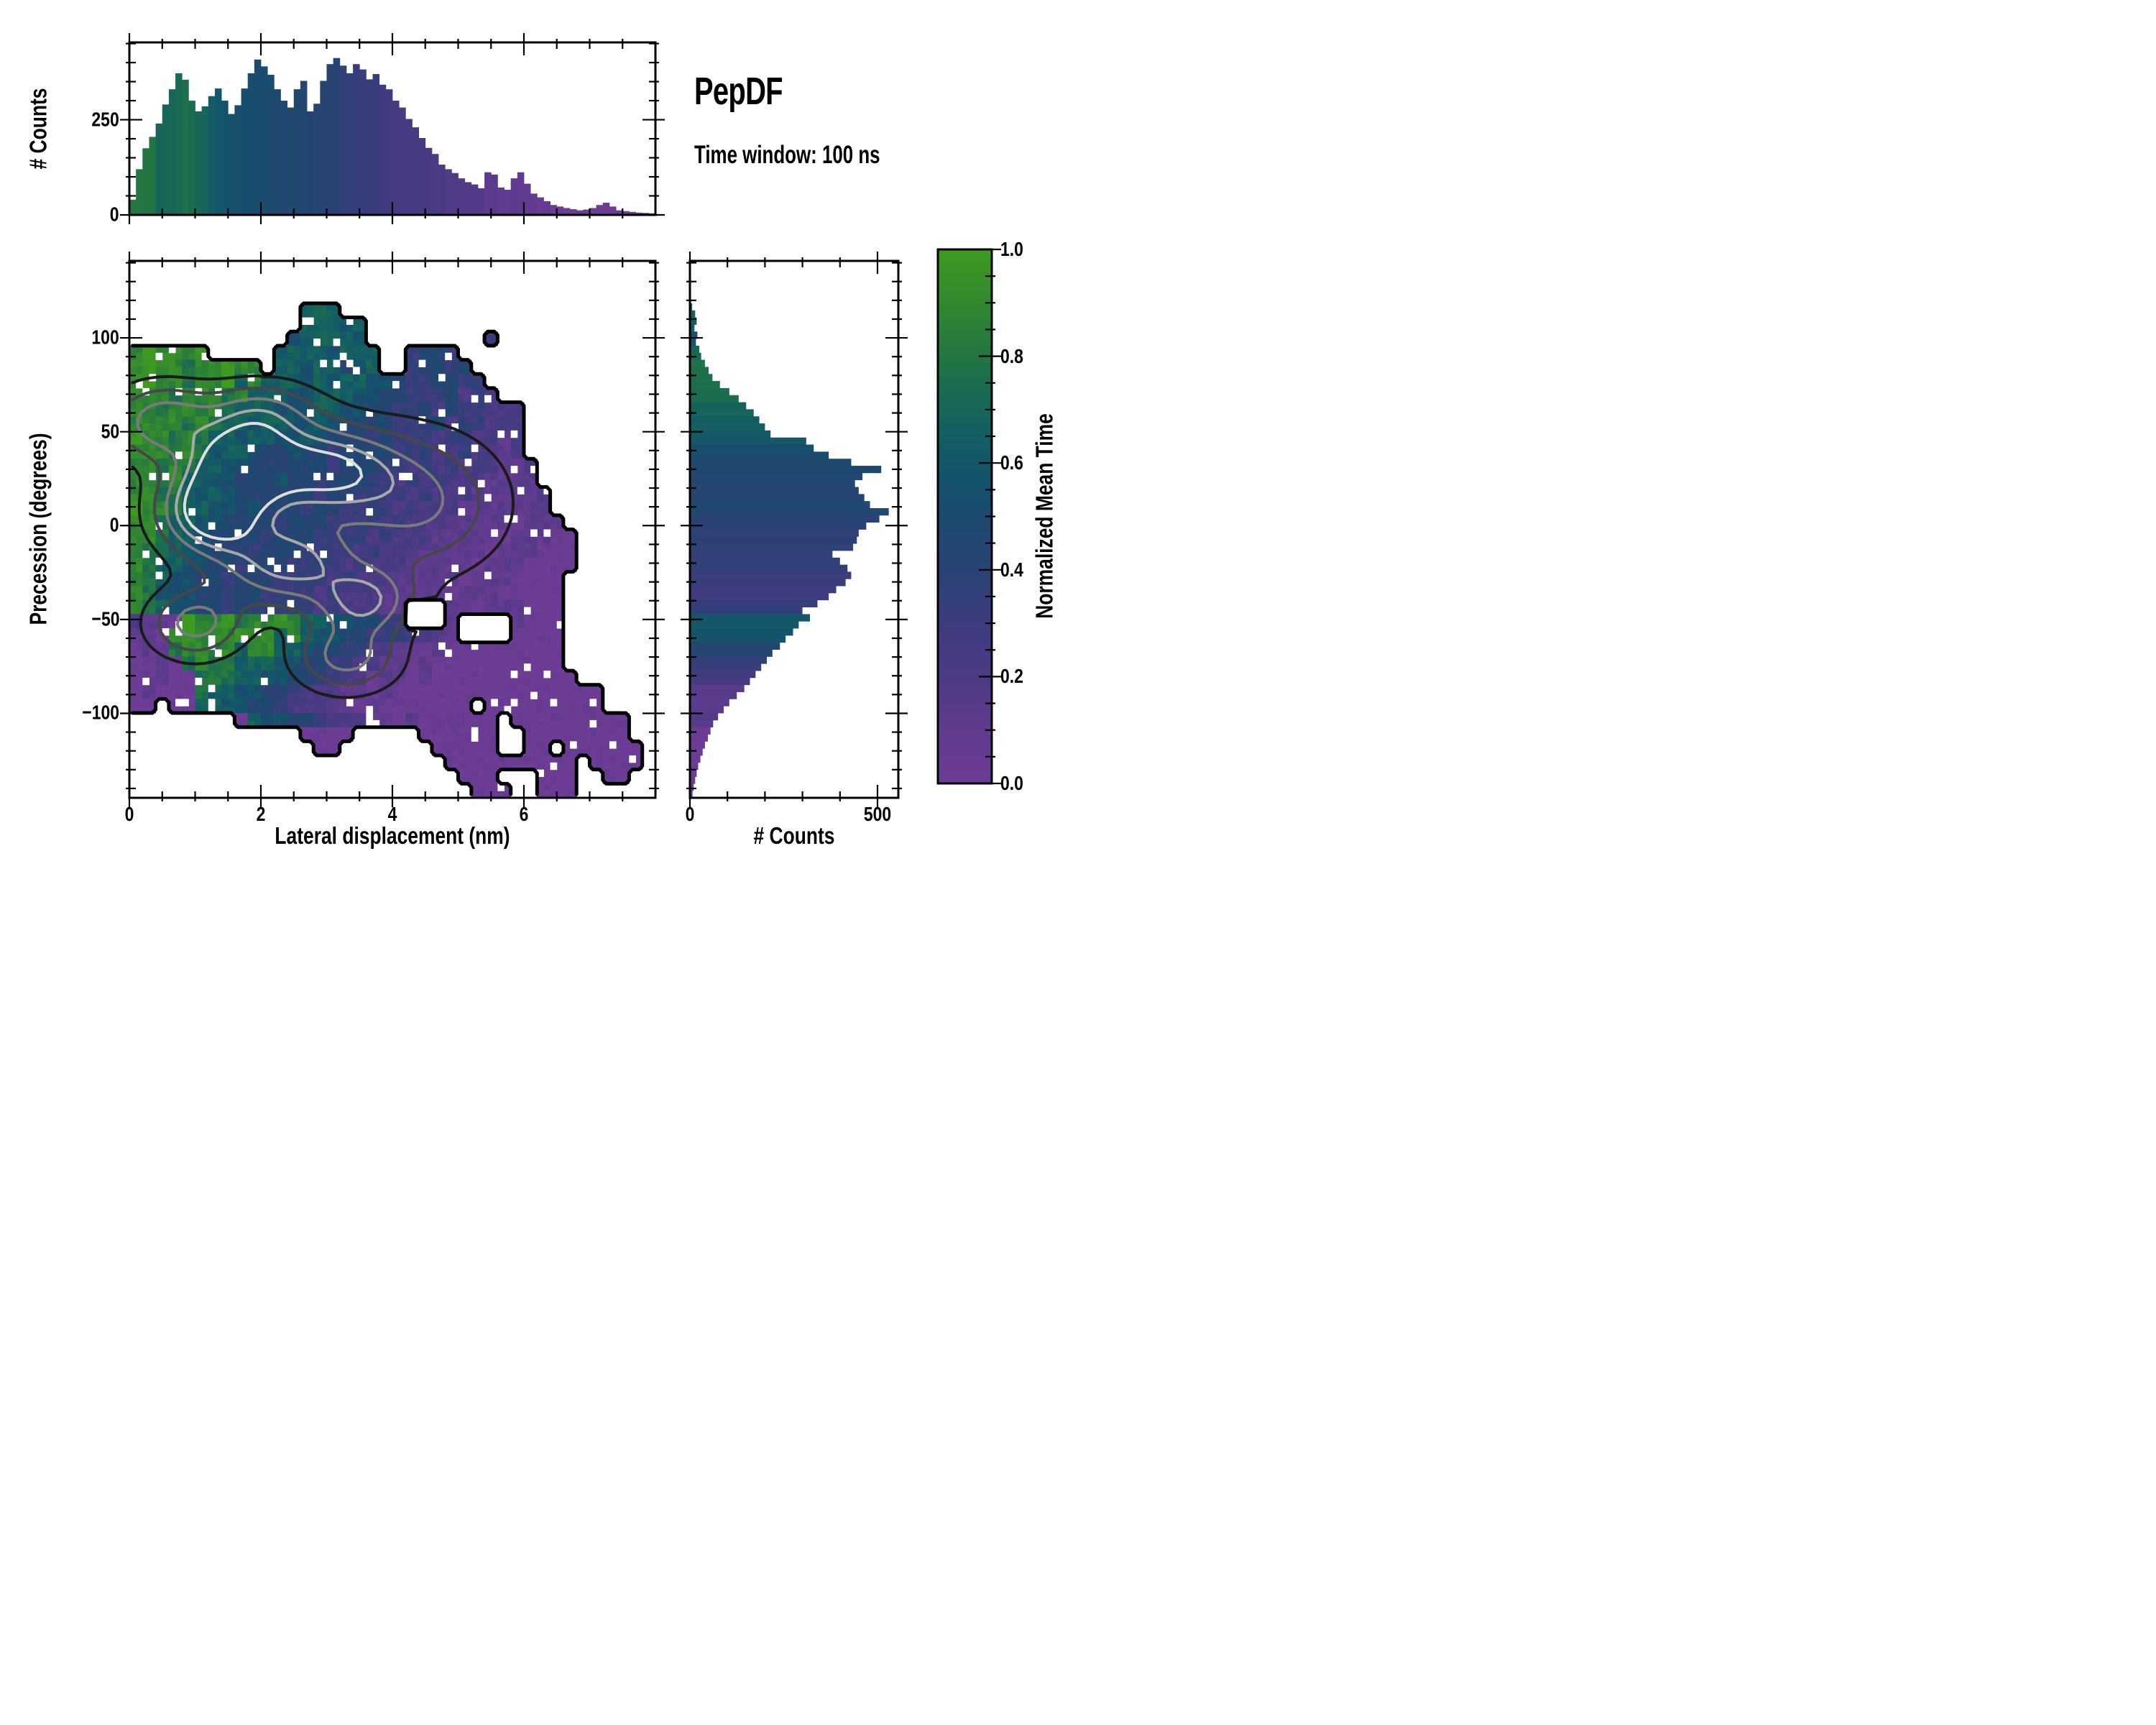  Describe the element at coordinates (1011, 462) in the screenshot. I see `colorbar-tick-label: 0.6` at that location.